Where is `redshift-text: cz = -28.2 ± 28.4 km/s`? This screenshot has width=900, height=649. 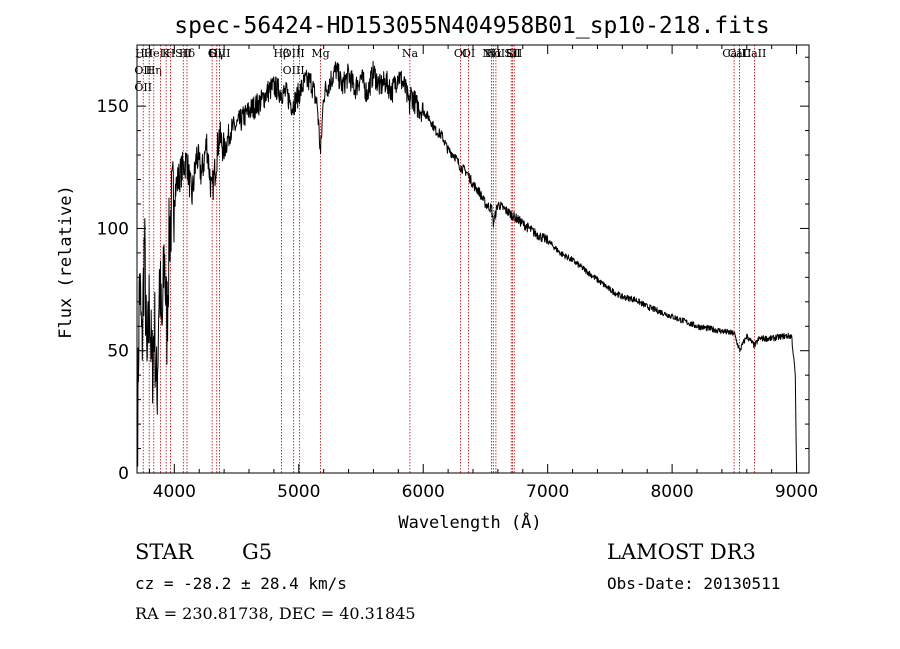 redshift-text: cz = -28.2 ± 28.4 km/s is located at coordinates (241, 583).